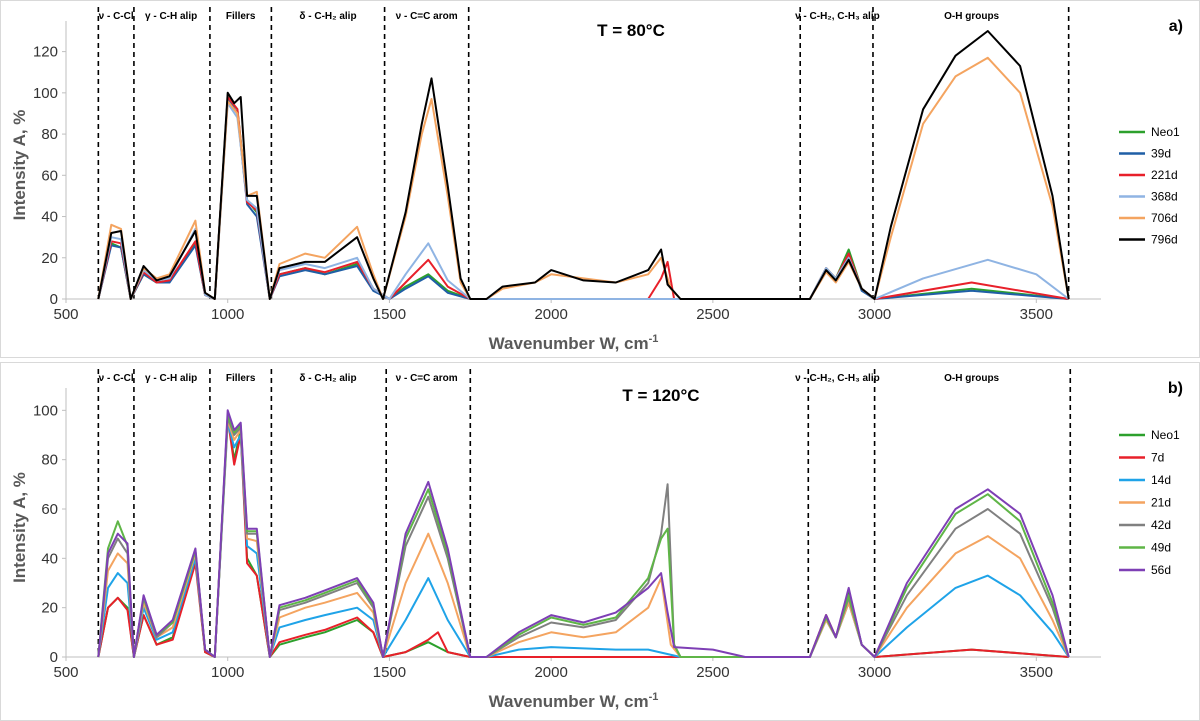 This screenshot has width=1200, height=721. I want to click on legend-item: Neo1, so click(1149, 435).